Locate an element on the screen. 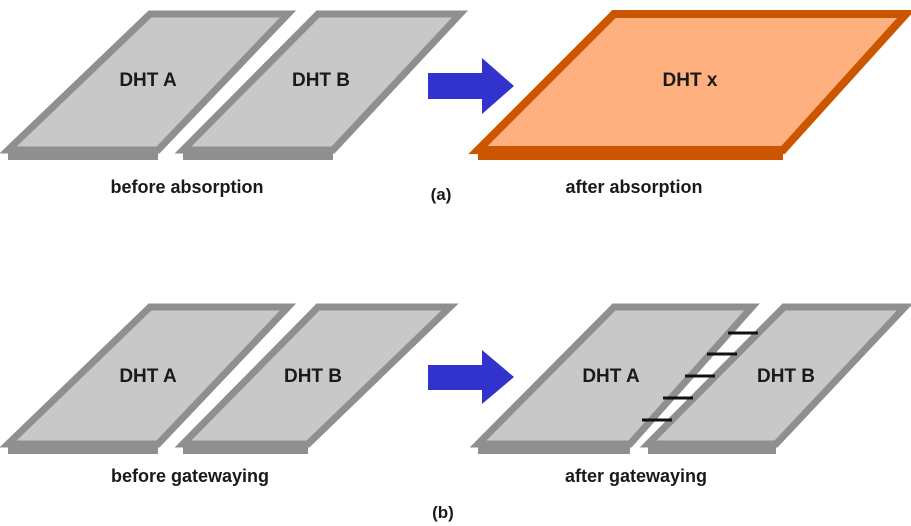 The height and width of the screenshot is (526, 911). dht-a-plane-after-gatewaying: DHT A is located at coordinates (614, 378).